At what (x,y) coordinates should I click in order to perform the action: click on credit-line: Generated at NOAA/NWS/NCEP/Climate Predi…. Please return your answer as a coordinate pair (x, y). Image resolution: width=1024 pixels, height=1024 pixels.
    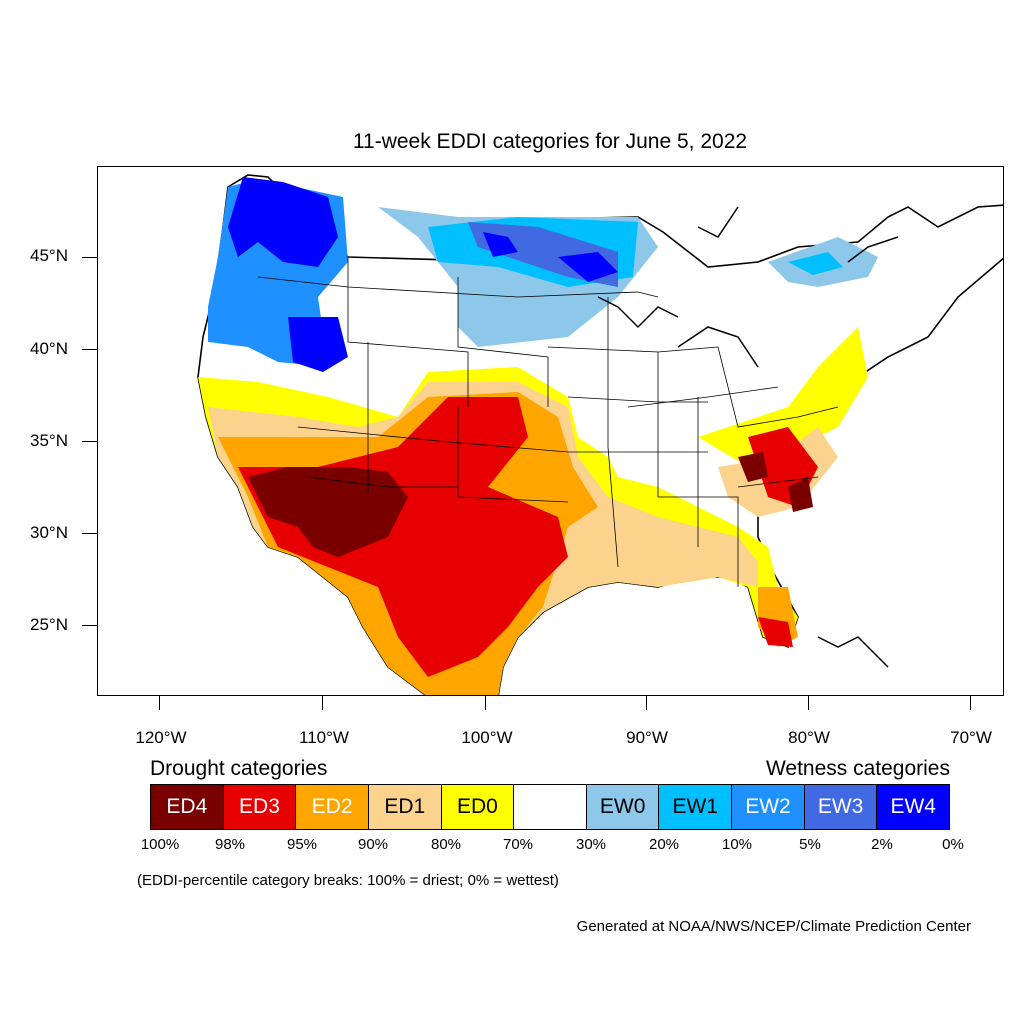
    Looking at the image, I should click on (773, 926).